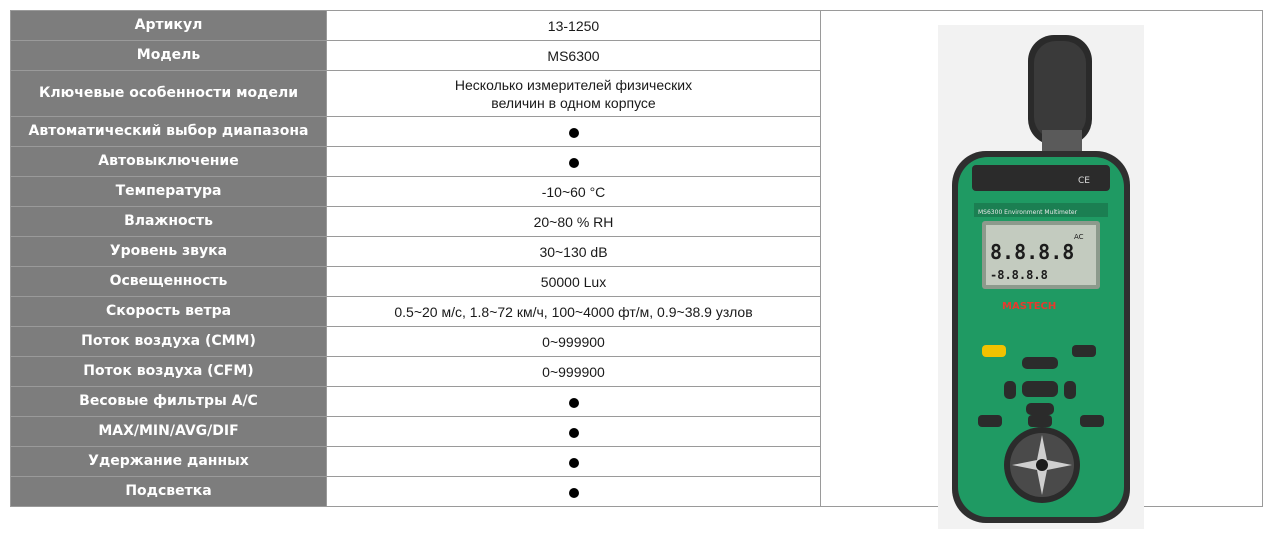  Describe the element at coordinates (573, 221) in the screenshot. I see `spec-value: 20~80 % RH` at that location.